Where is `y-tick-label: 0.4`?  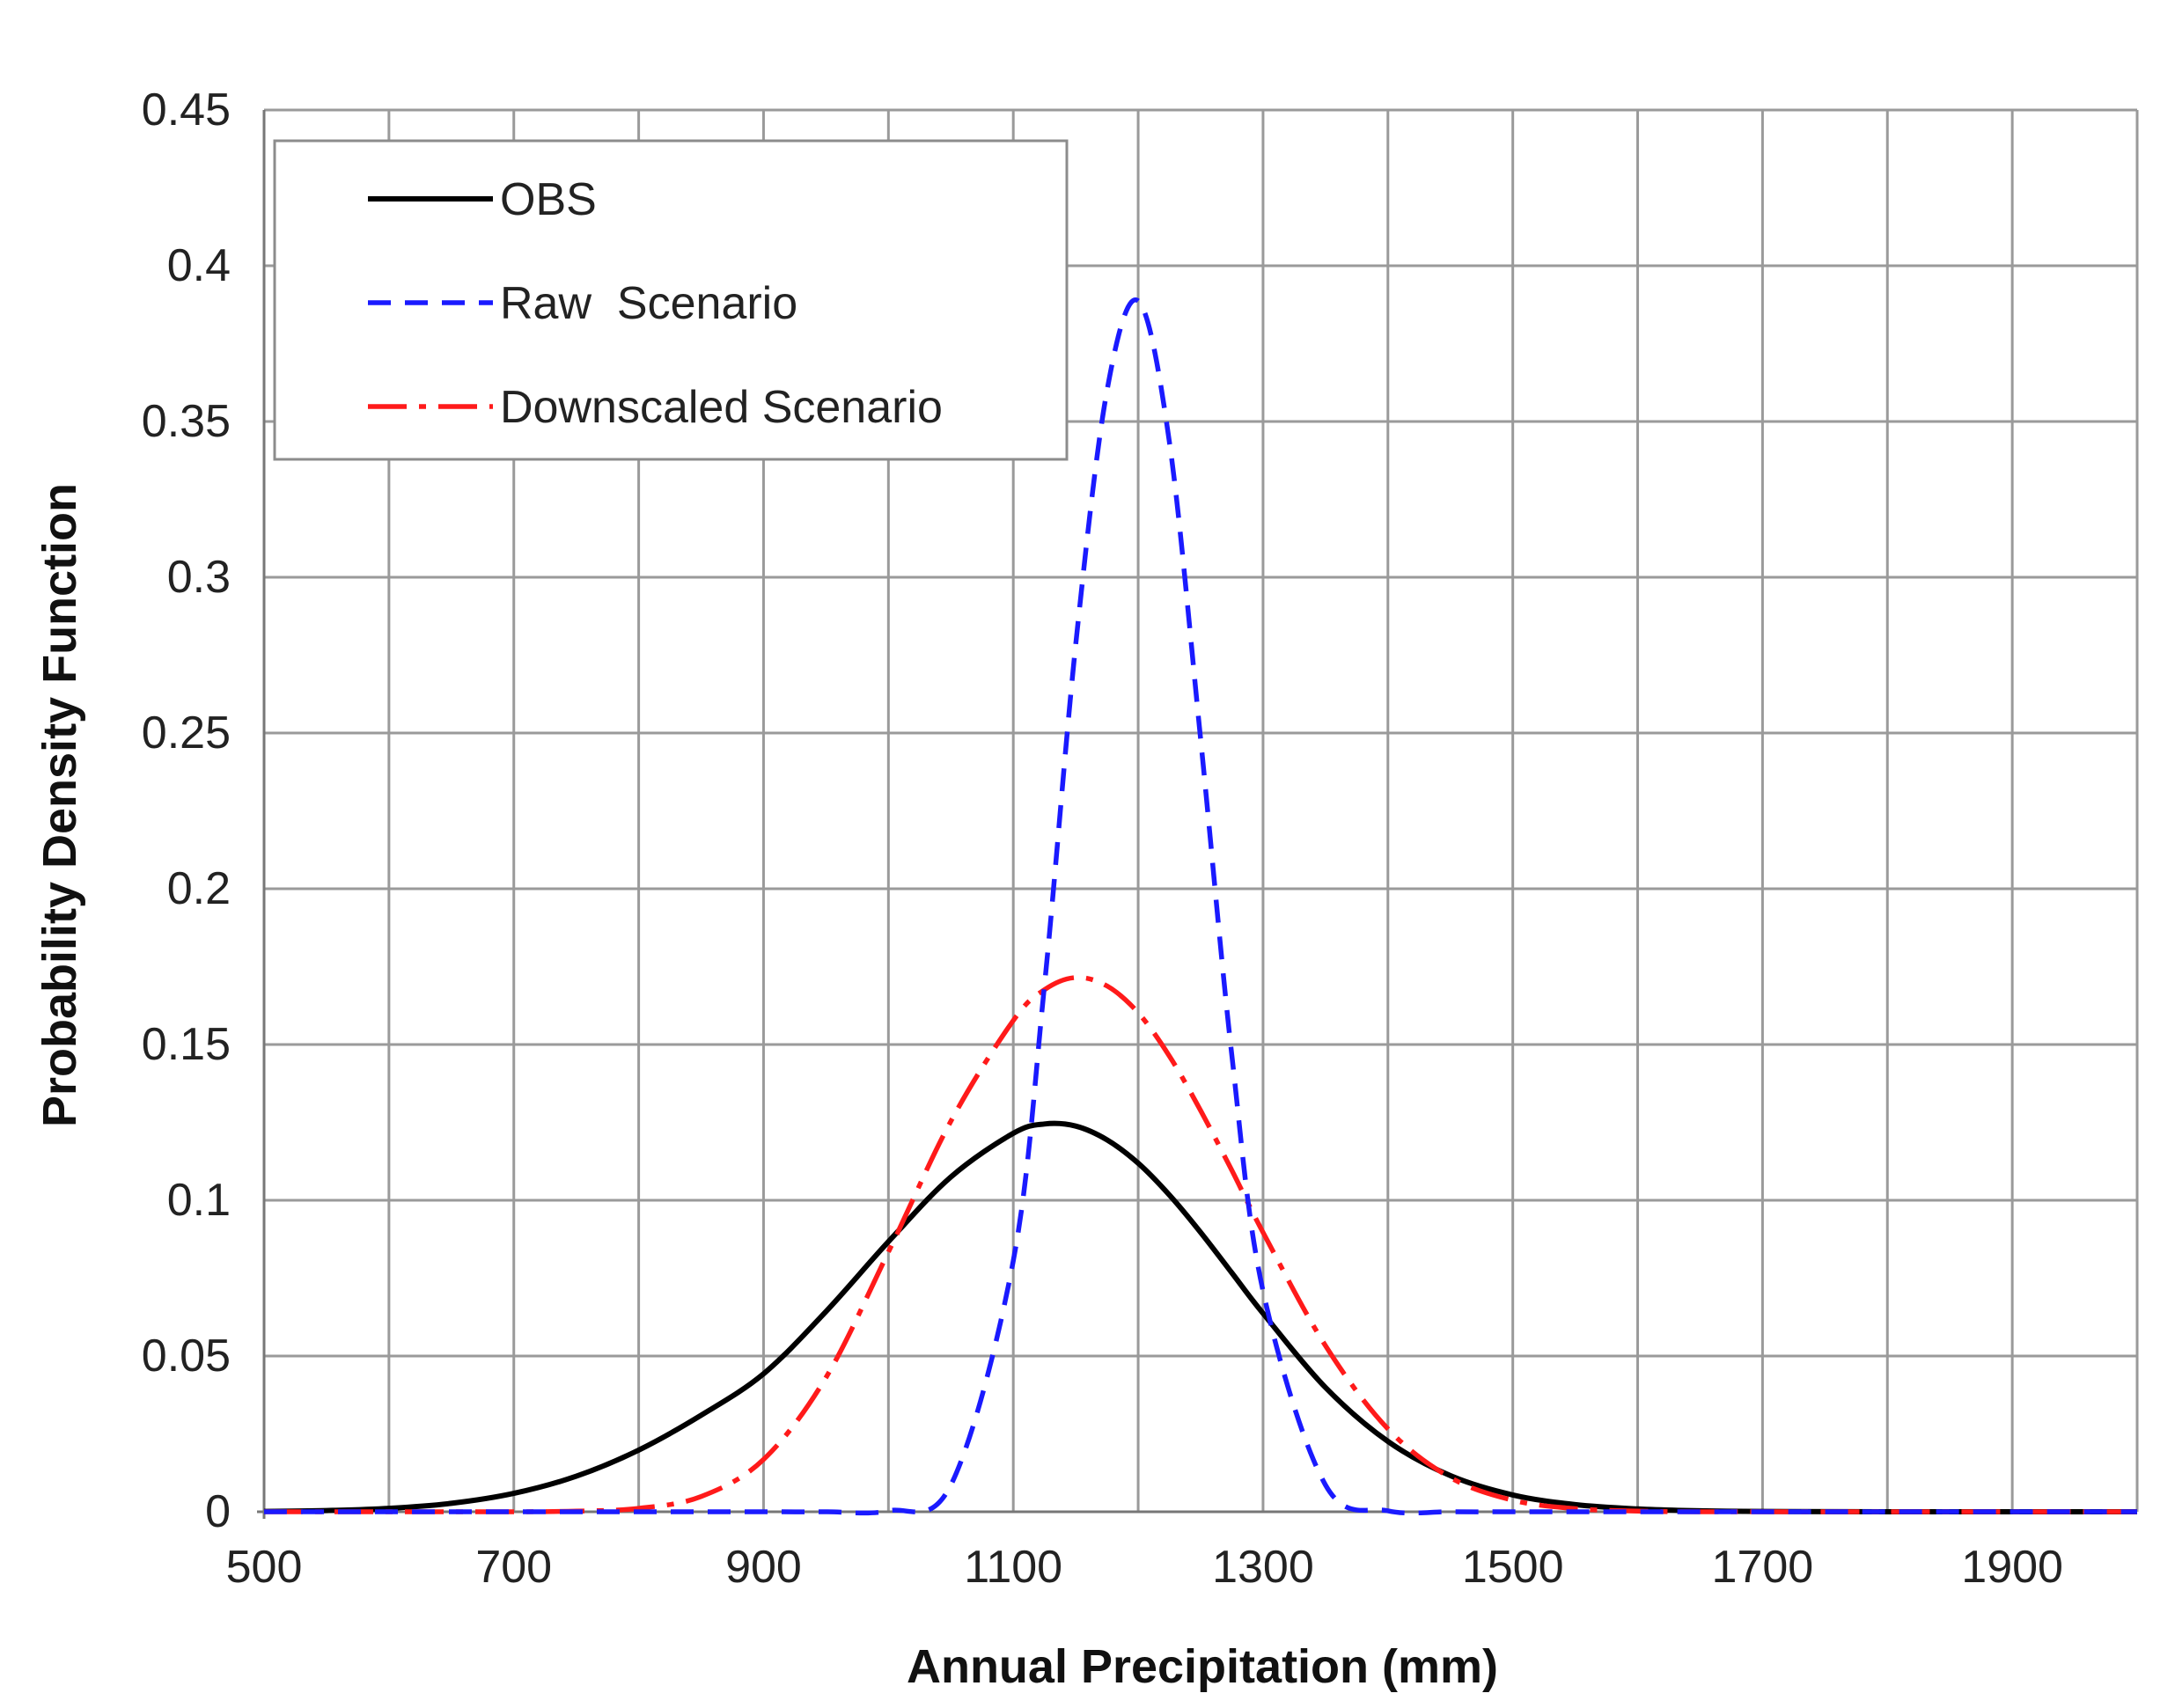 y-tick-label: 0.4 is located at coordinates (199, 265).